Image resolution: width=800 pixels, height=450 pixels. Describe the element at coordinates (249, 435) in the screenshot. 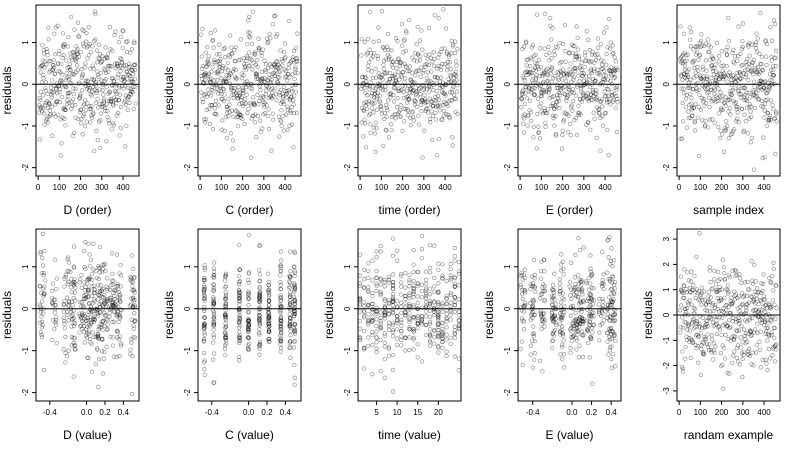

I see `x-axis-label: C (value)` at that location.